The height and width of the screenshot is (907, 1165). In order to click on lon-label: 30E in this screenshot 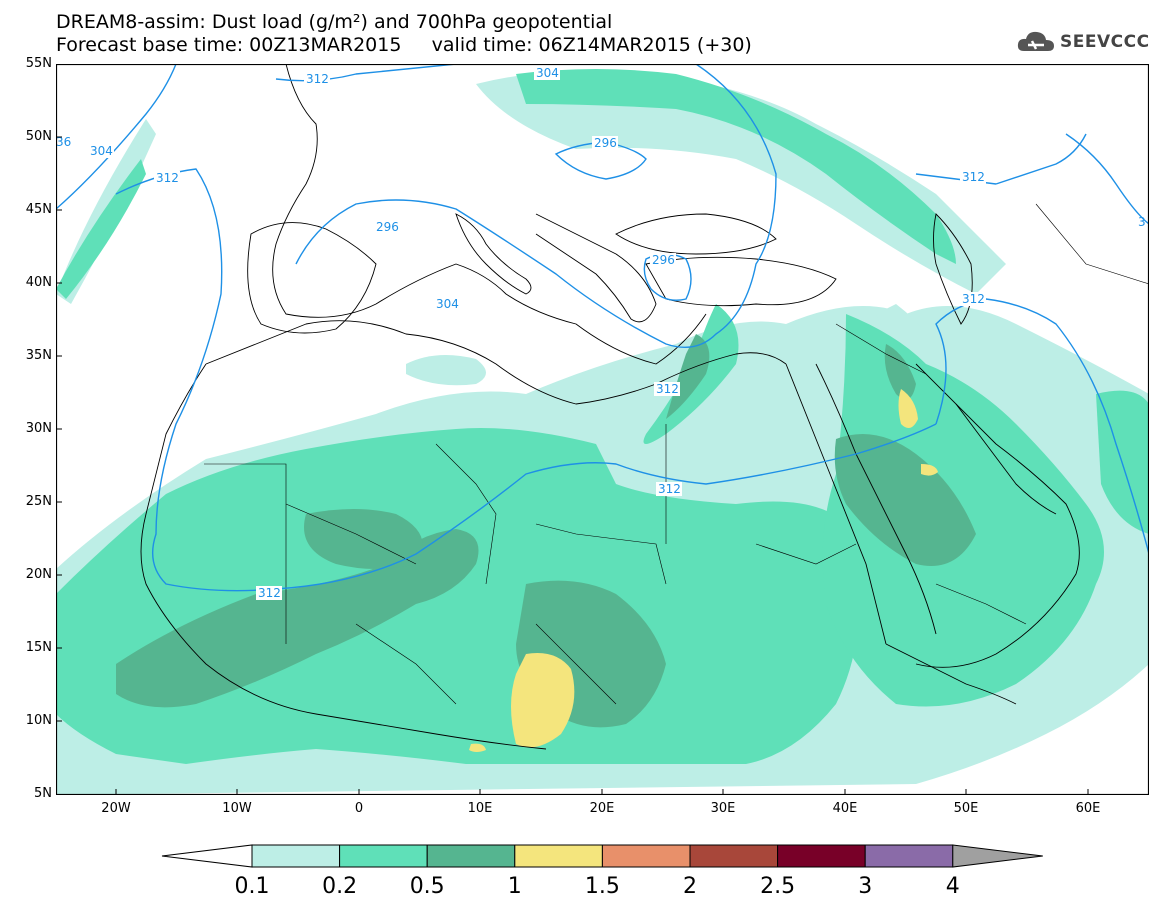, I will do `click(723, 808)`.